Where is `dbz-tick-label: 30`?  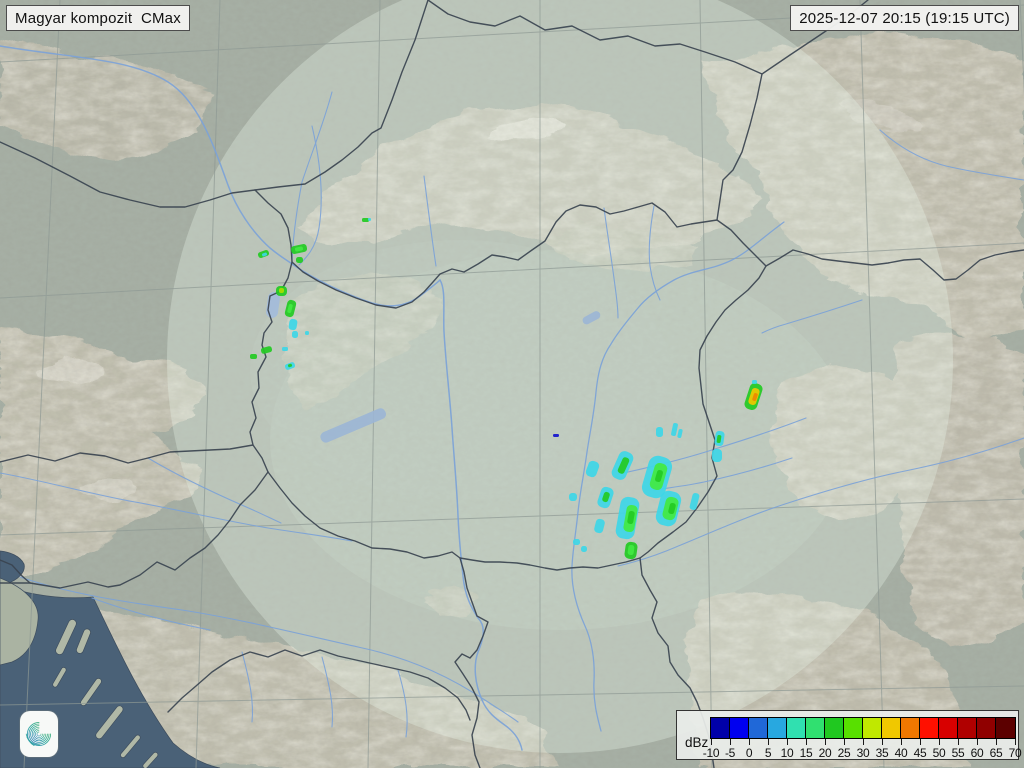
dbz-tick-label: 30 is located at coordinates (863, 753).